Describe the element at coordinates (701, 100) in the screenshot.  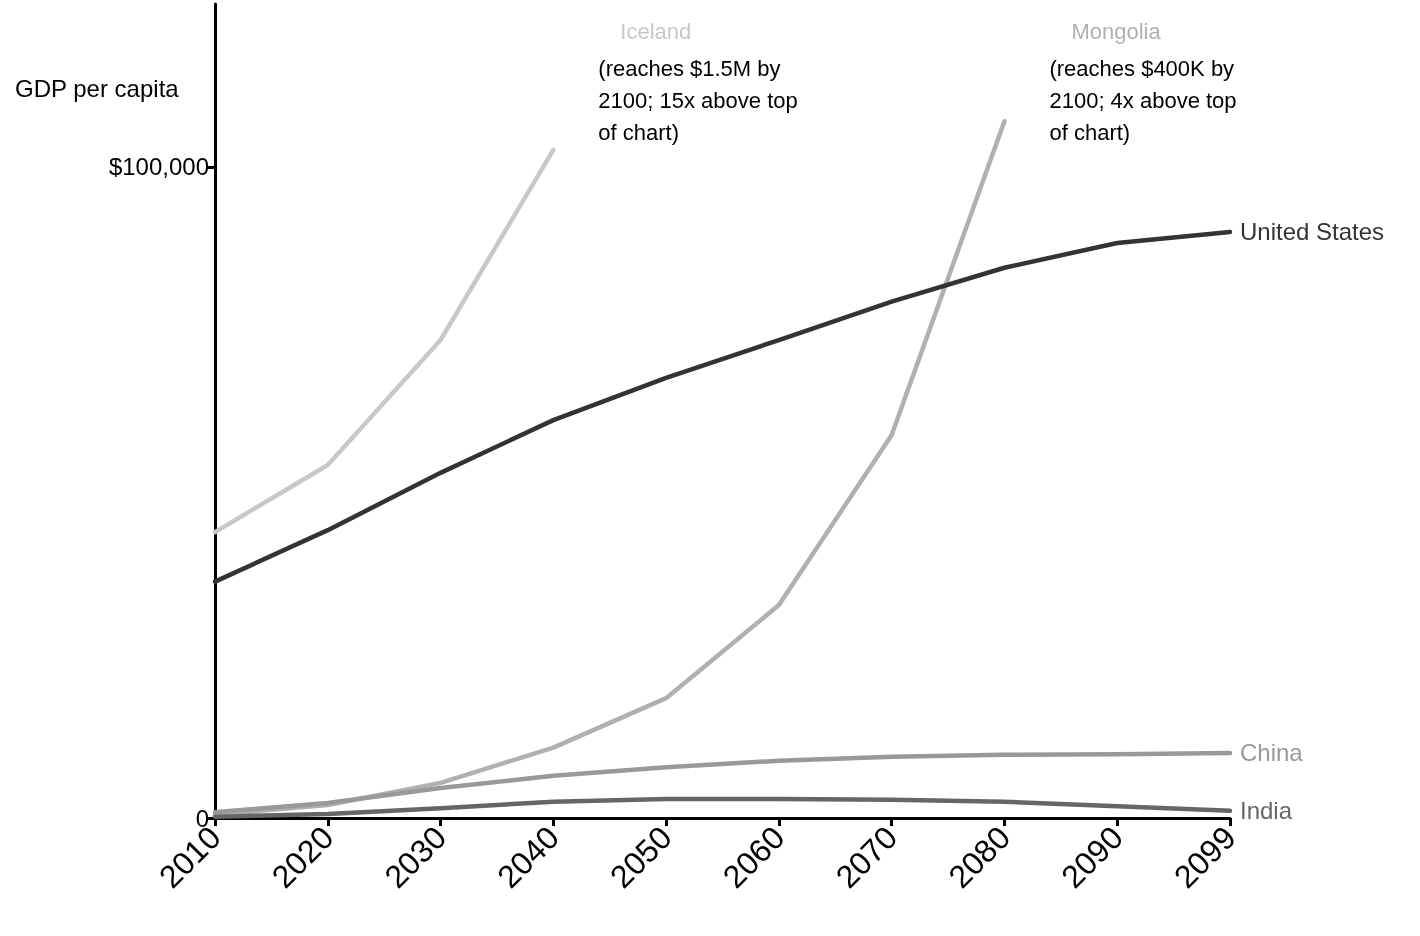
I see `annotation: (reaches $1.5M by 2100; 15x above top of chart)` at that location.